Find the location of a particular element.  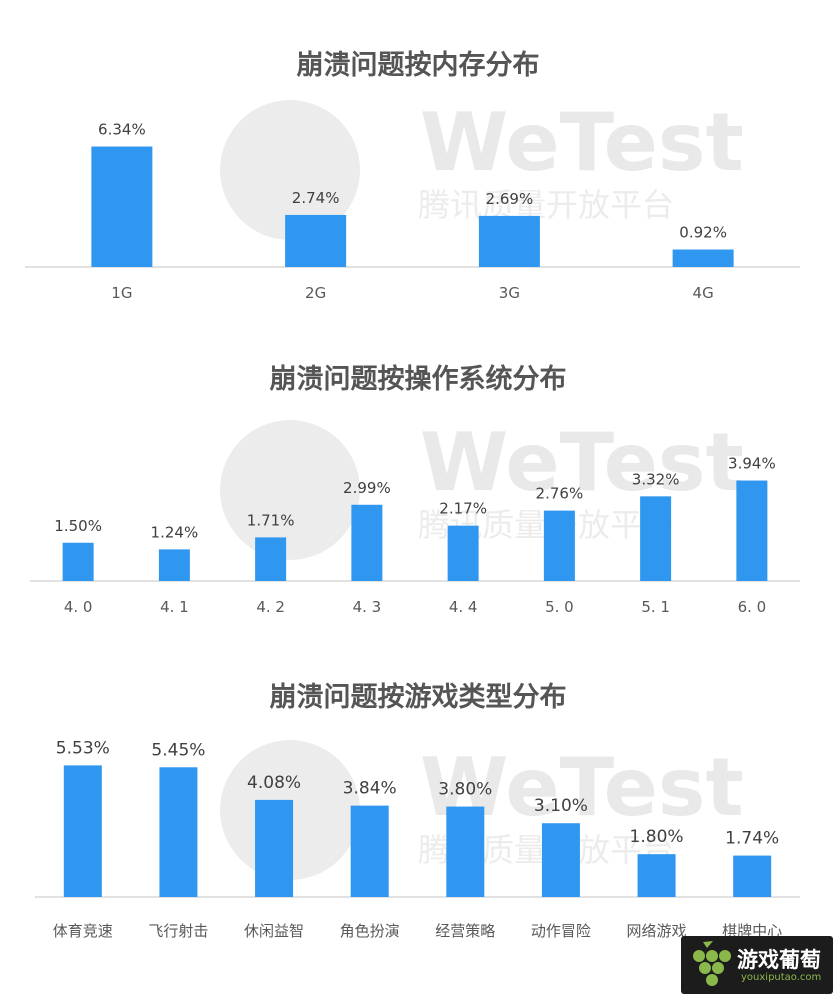

youxiputao-logo: 游戏葡萄 youxiputao.com is located at coordinates (757, 965).